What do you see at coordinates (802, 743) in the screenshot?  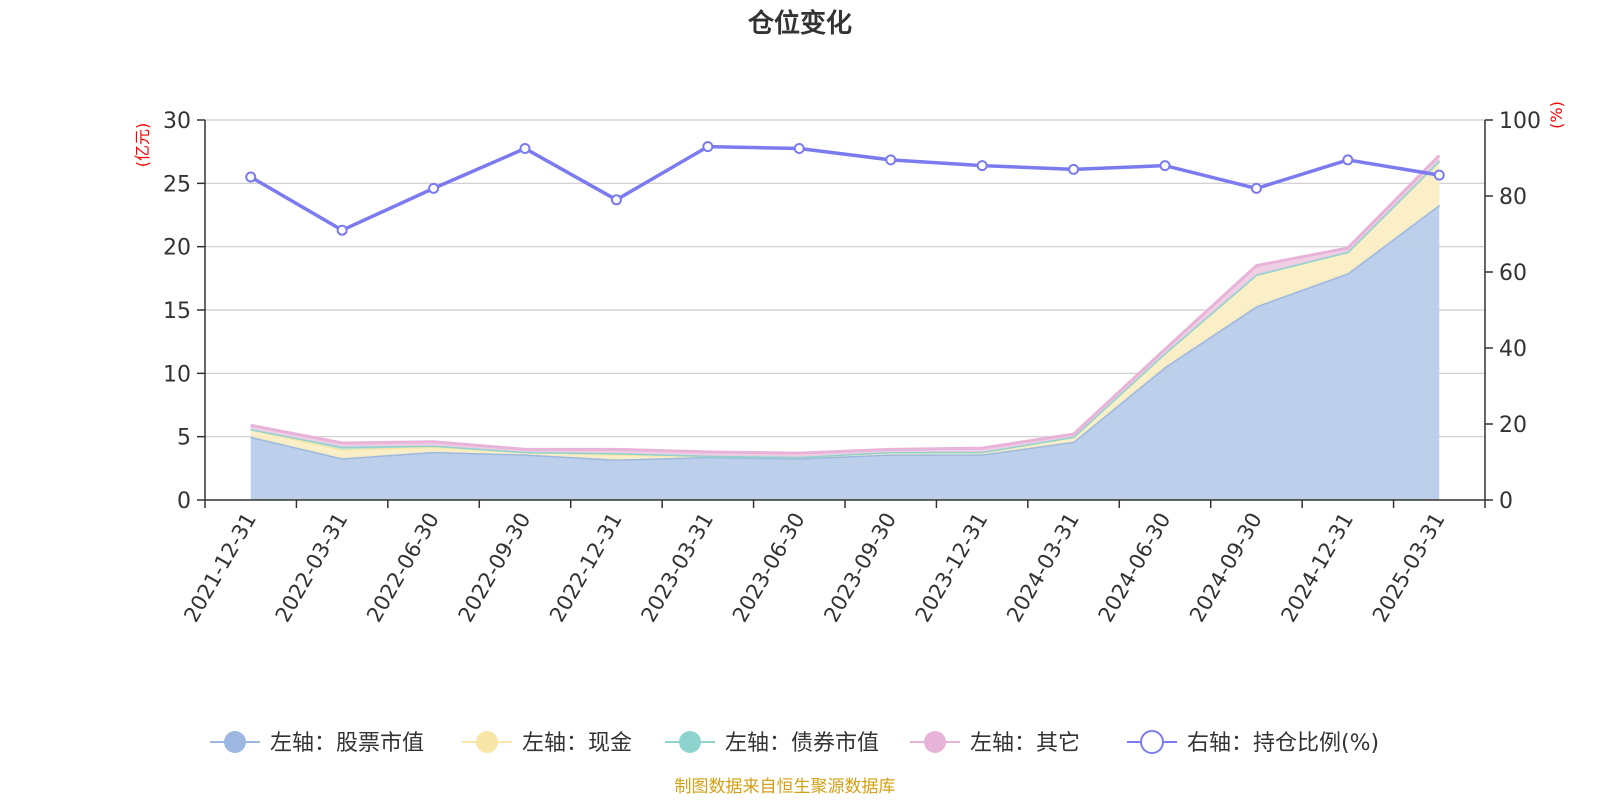 I see `legend-label: 左轴：债券市值` at bounding box center [802, 743].